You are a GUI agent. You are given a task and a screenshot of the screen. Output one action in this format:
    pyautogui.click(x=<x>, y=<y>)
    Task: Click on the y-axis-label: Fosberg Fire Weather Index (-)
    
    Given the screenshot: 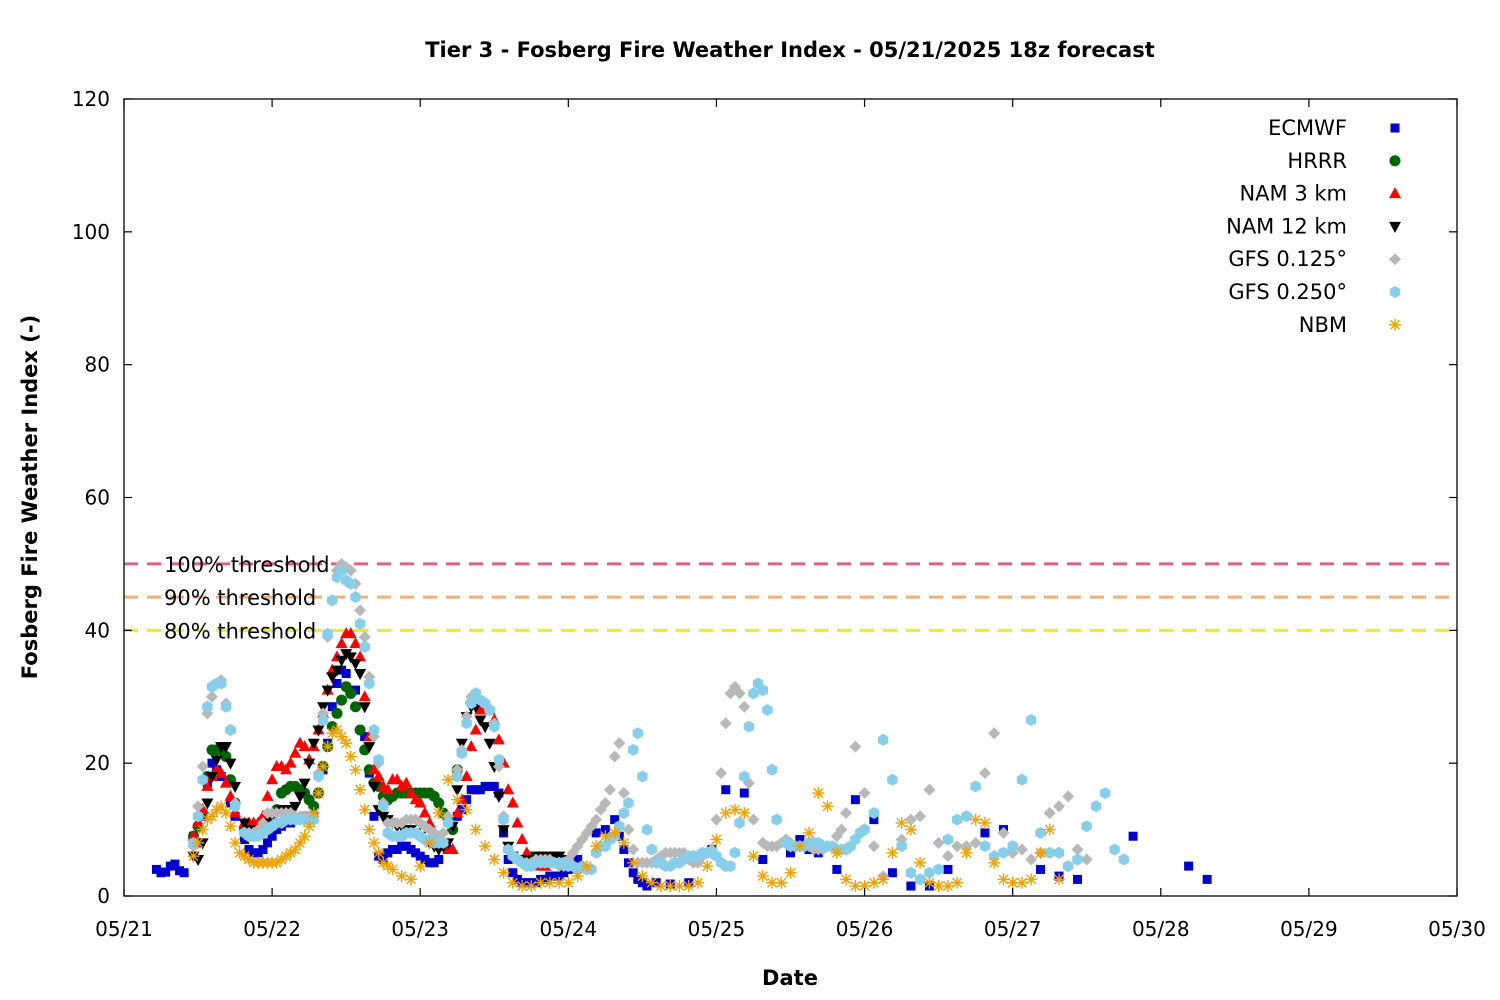 What is the action you would take?
    pyautogui.click(x=30, y=497)
    